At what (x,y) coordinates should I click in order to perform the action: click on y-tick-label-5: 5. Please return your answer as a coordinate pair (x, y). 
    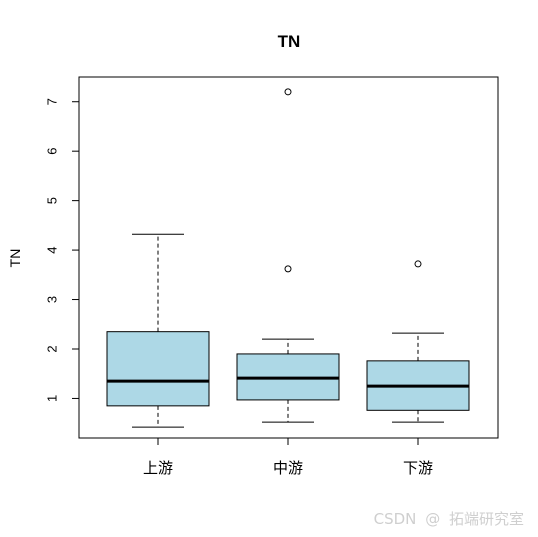
    Looking at the image, I should click on (52, 200).